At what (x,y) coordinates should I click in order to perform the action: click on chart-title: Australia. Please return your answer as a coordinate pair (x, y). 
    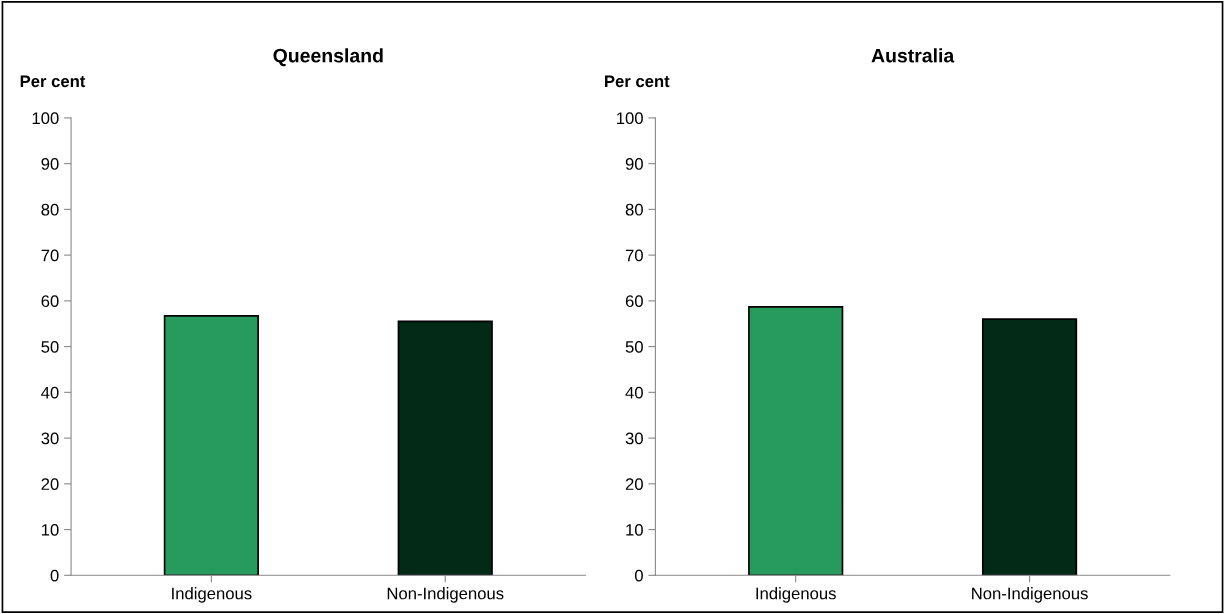
    Looking at the image, I should click on (913, 55).